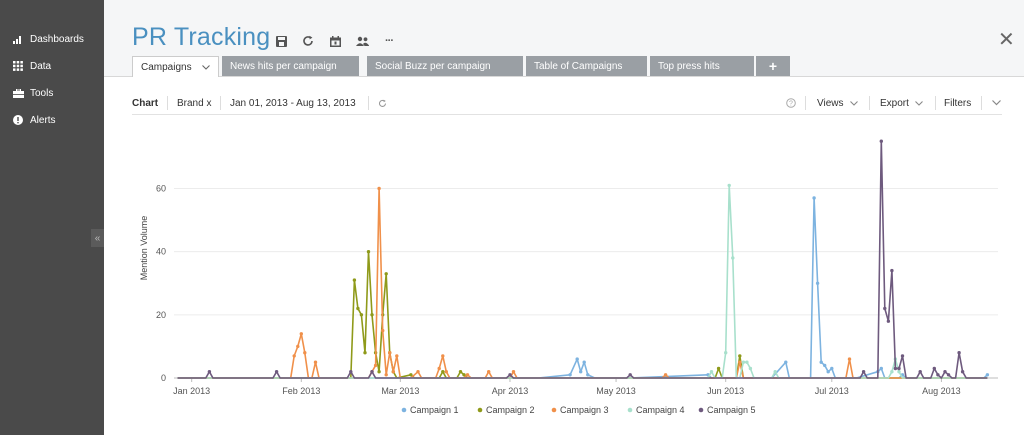  What do you see at coordinates (616, 391) in the screenshot?
I see `x-tick-label: May 2013` at bounding box center [616, 391].